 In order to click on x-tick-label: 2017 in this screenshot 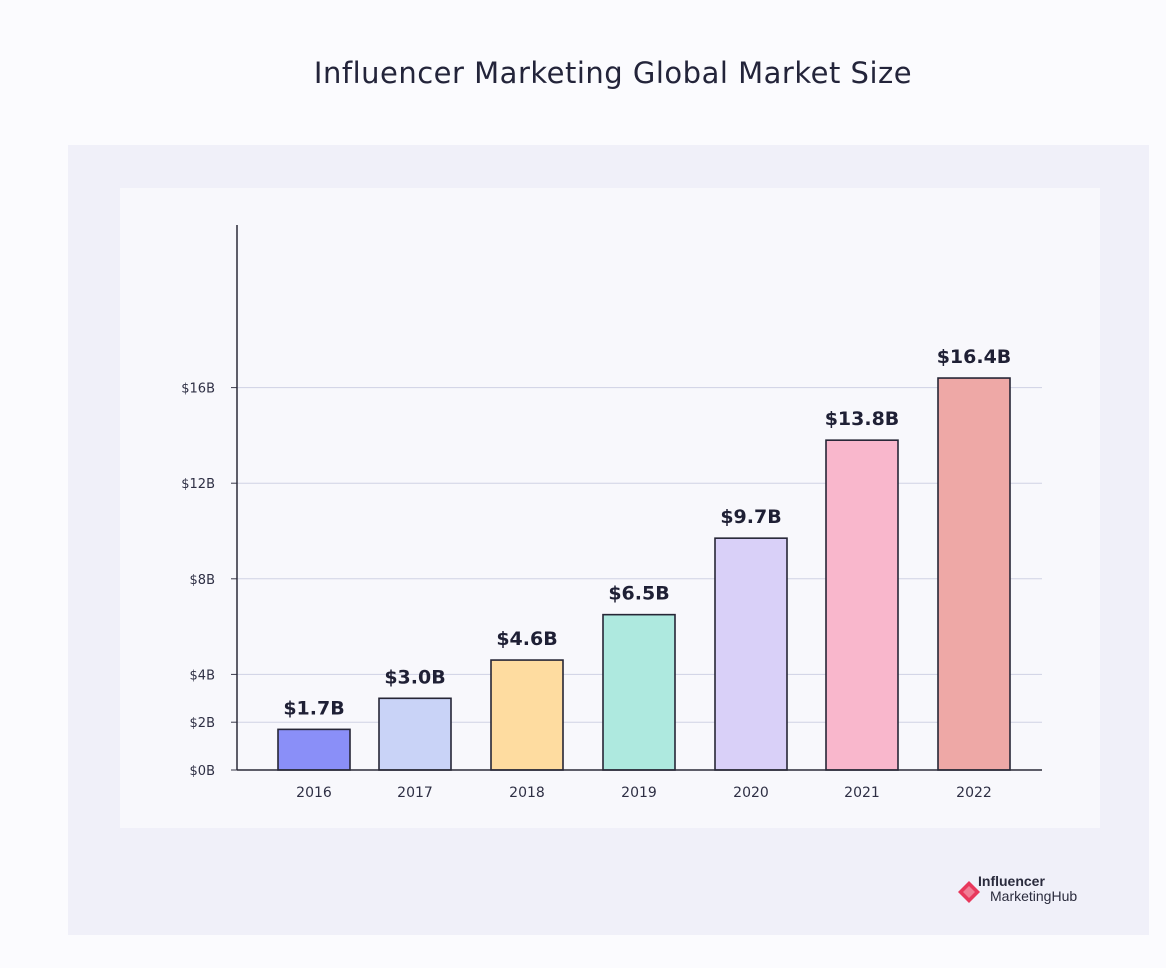, I will do `click(415, 793)`.